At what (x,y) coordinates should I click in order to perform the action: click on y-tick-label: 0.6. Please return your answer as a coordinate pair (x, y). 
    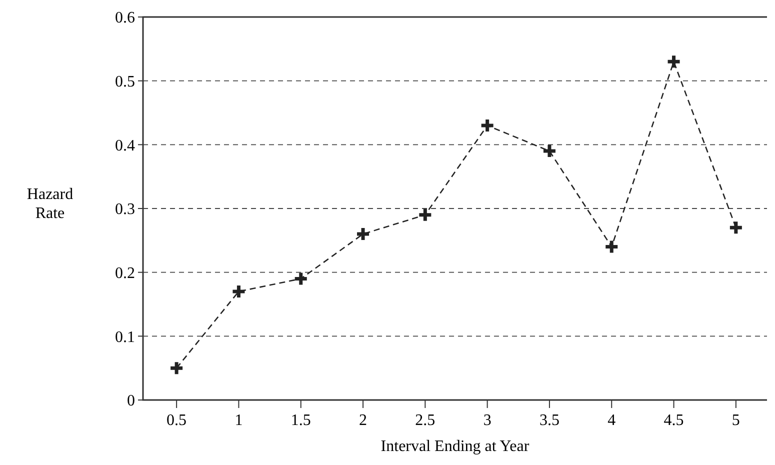
    Looking at the image, I should click on (125, 18).